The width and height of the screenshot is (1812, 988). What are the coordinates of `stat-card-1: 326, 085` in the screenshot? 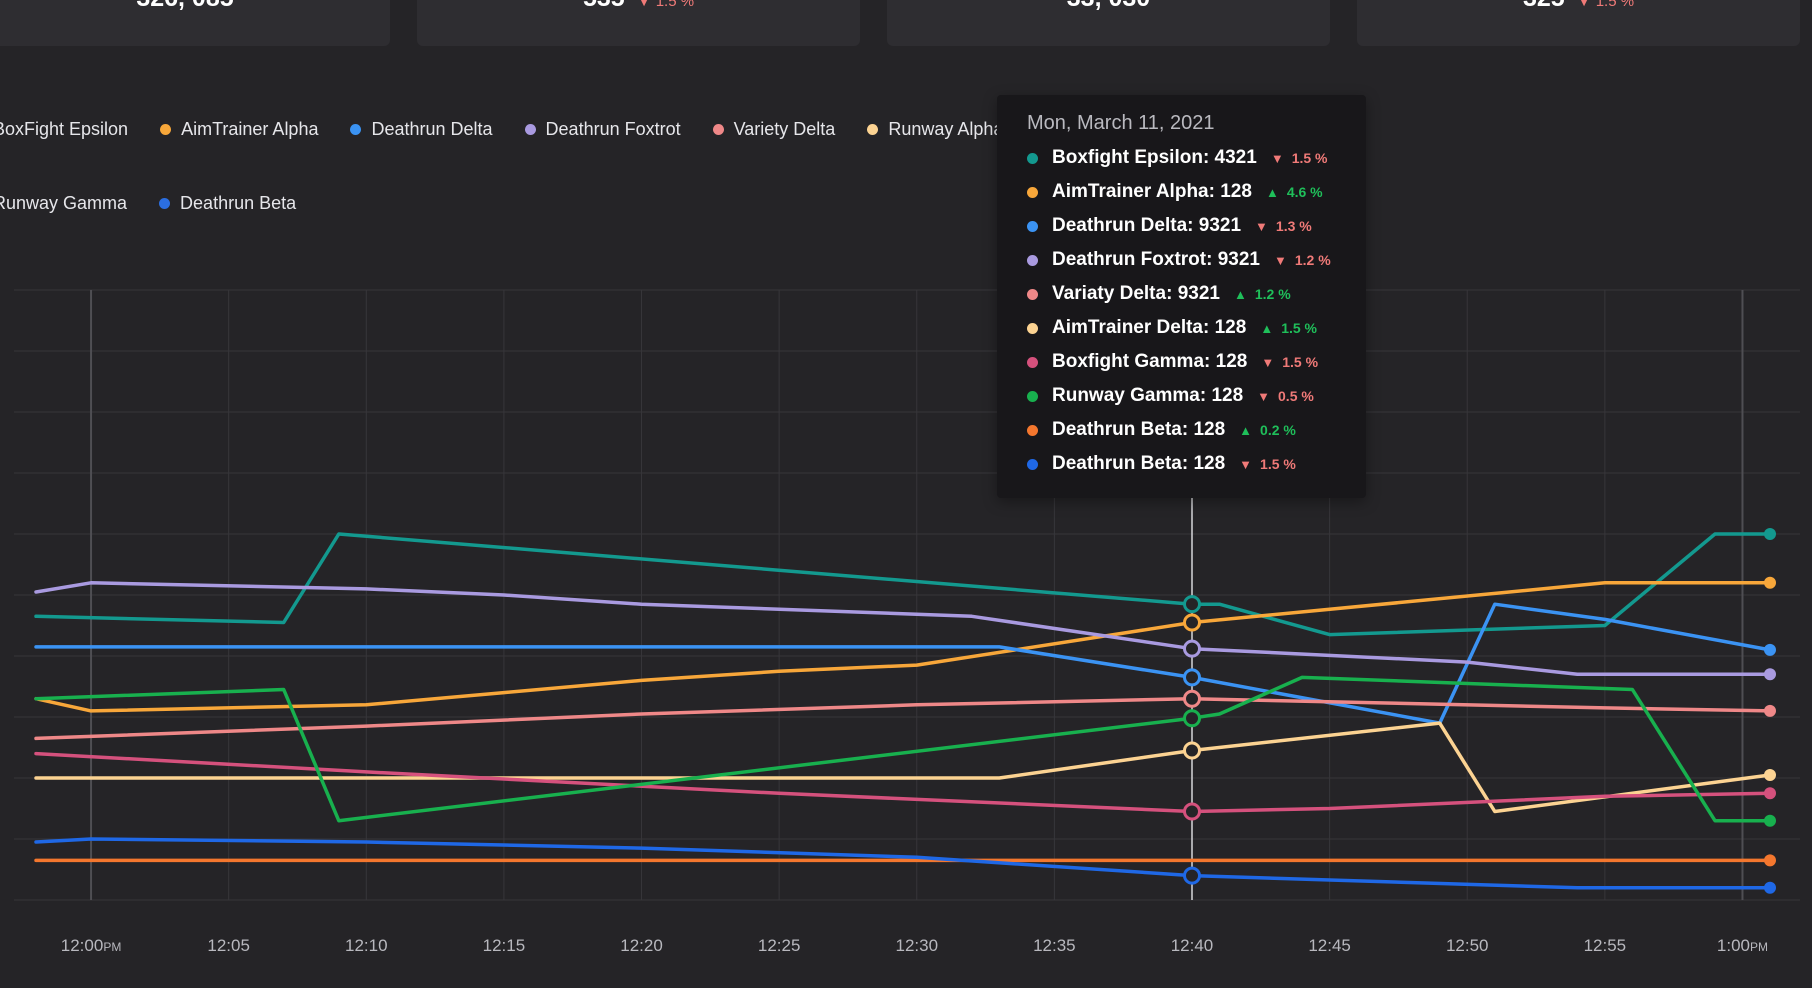 It's located at (195, 23).